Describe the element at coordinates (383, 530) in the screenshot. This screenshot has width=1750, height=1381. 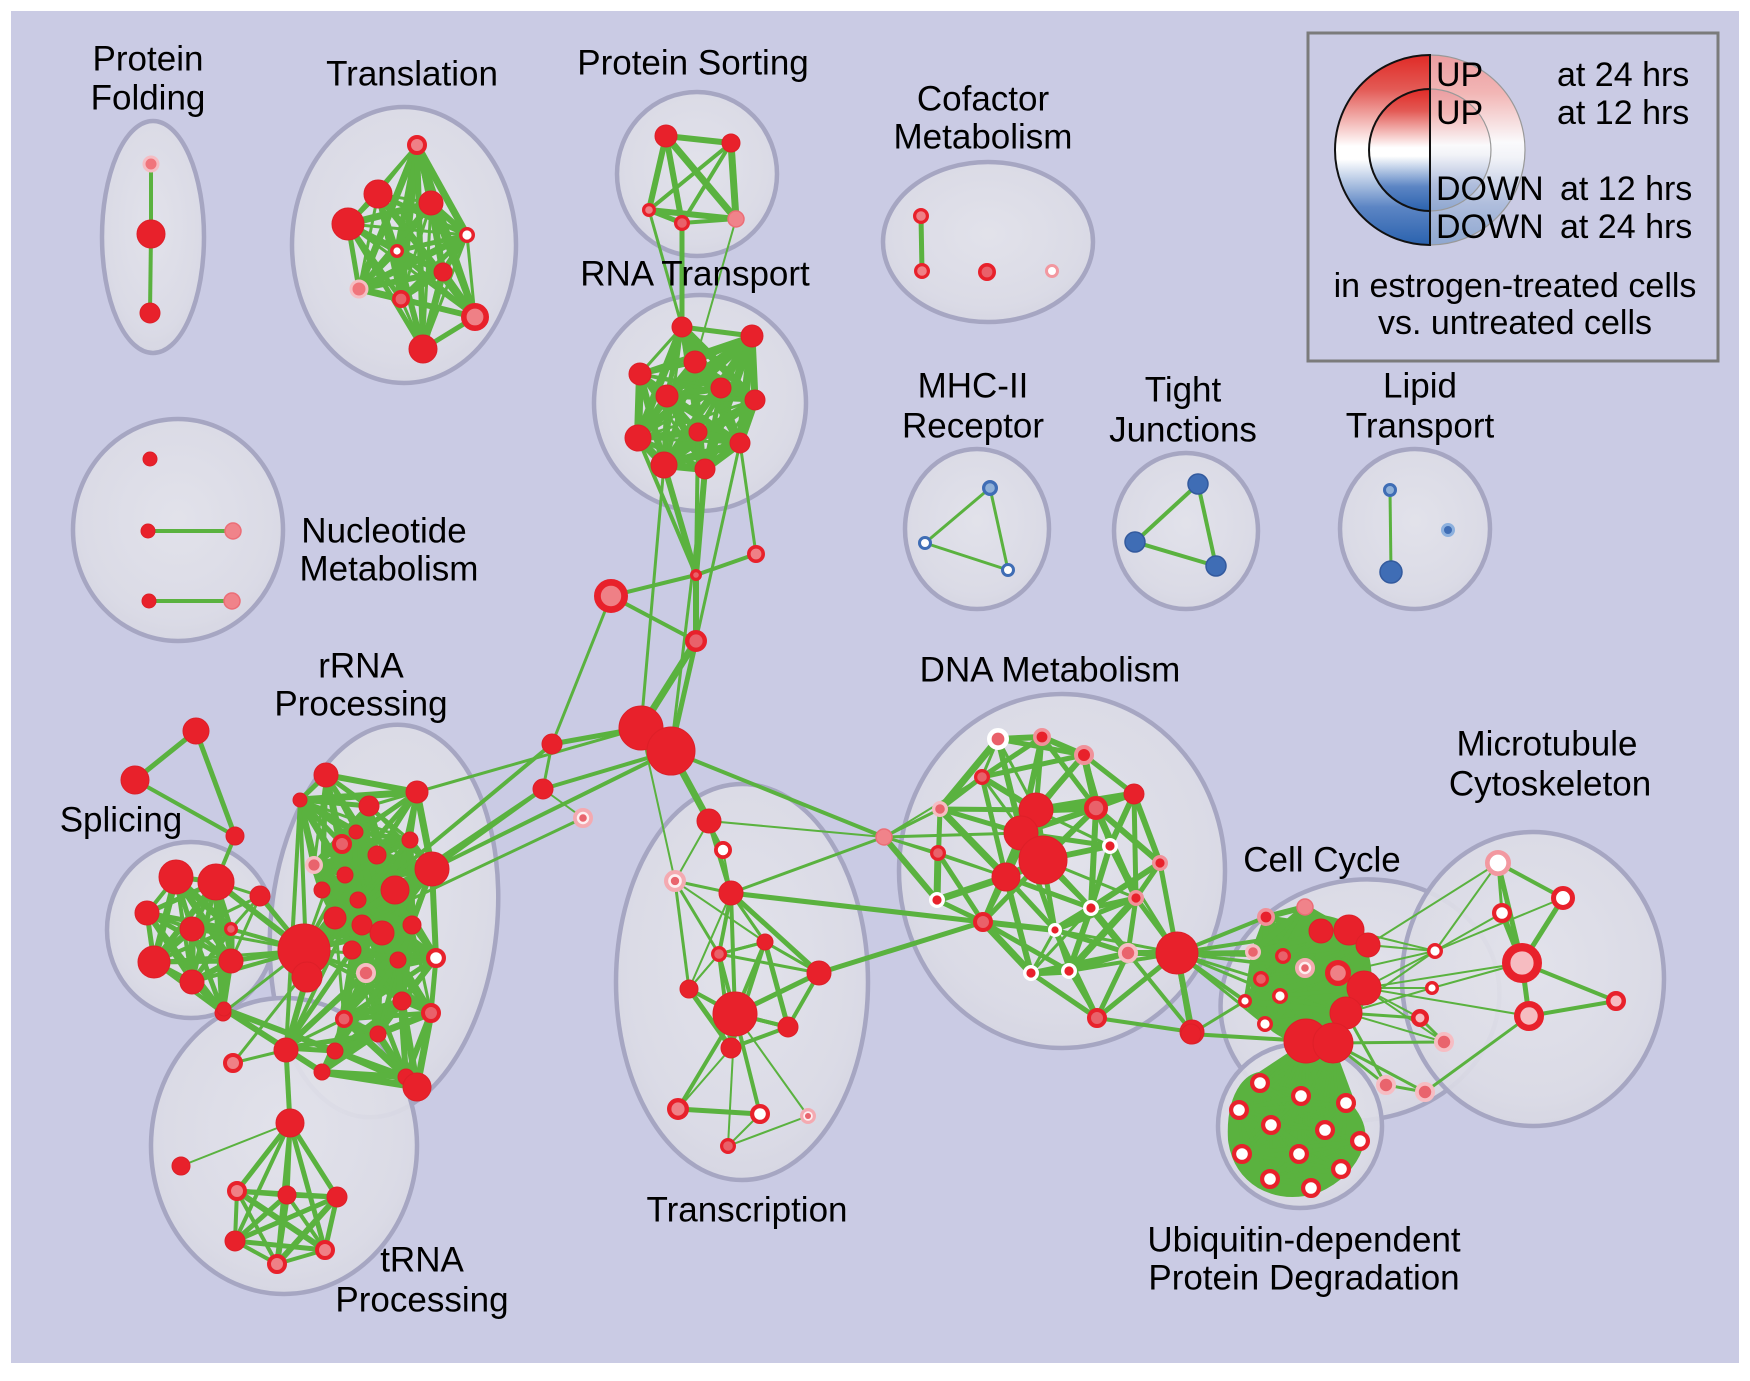
I see `svg-text: Nucleotide` at that location.